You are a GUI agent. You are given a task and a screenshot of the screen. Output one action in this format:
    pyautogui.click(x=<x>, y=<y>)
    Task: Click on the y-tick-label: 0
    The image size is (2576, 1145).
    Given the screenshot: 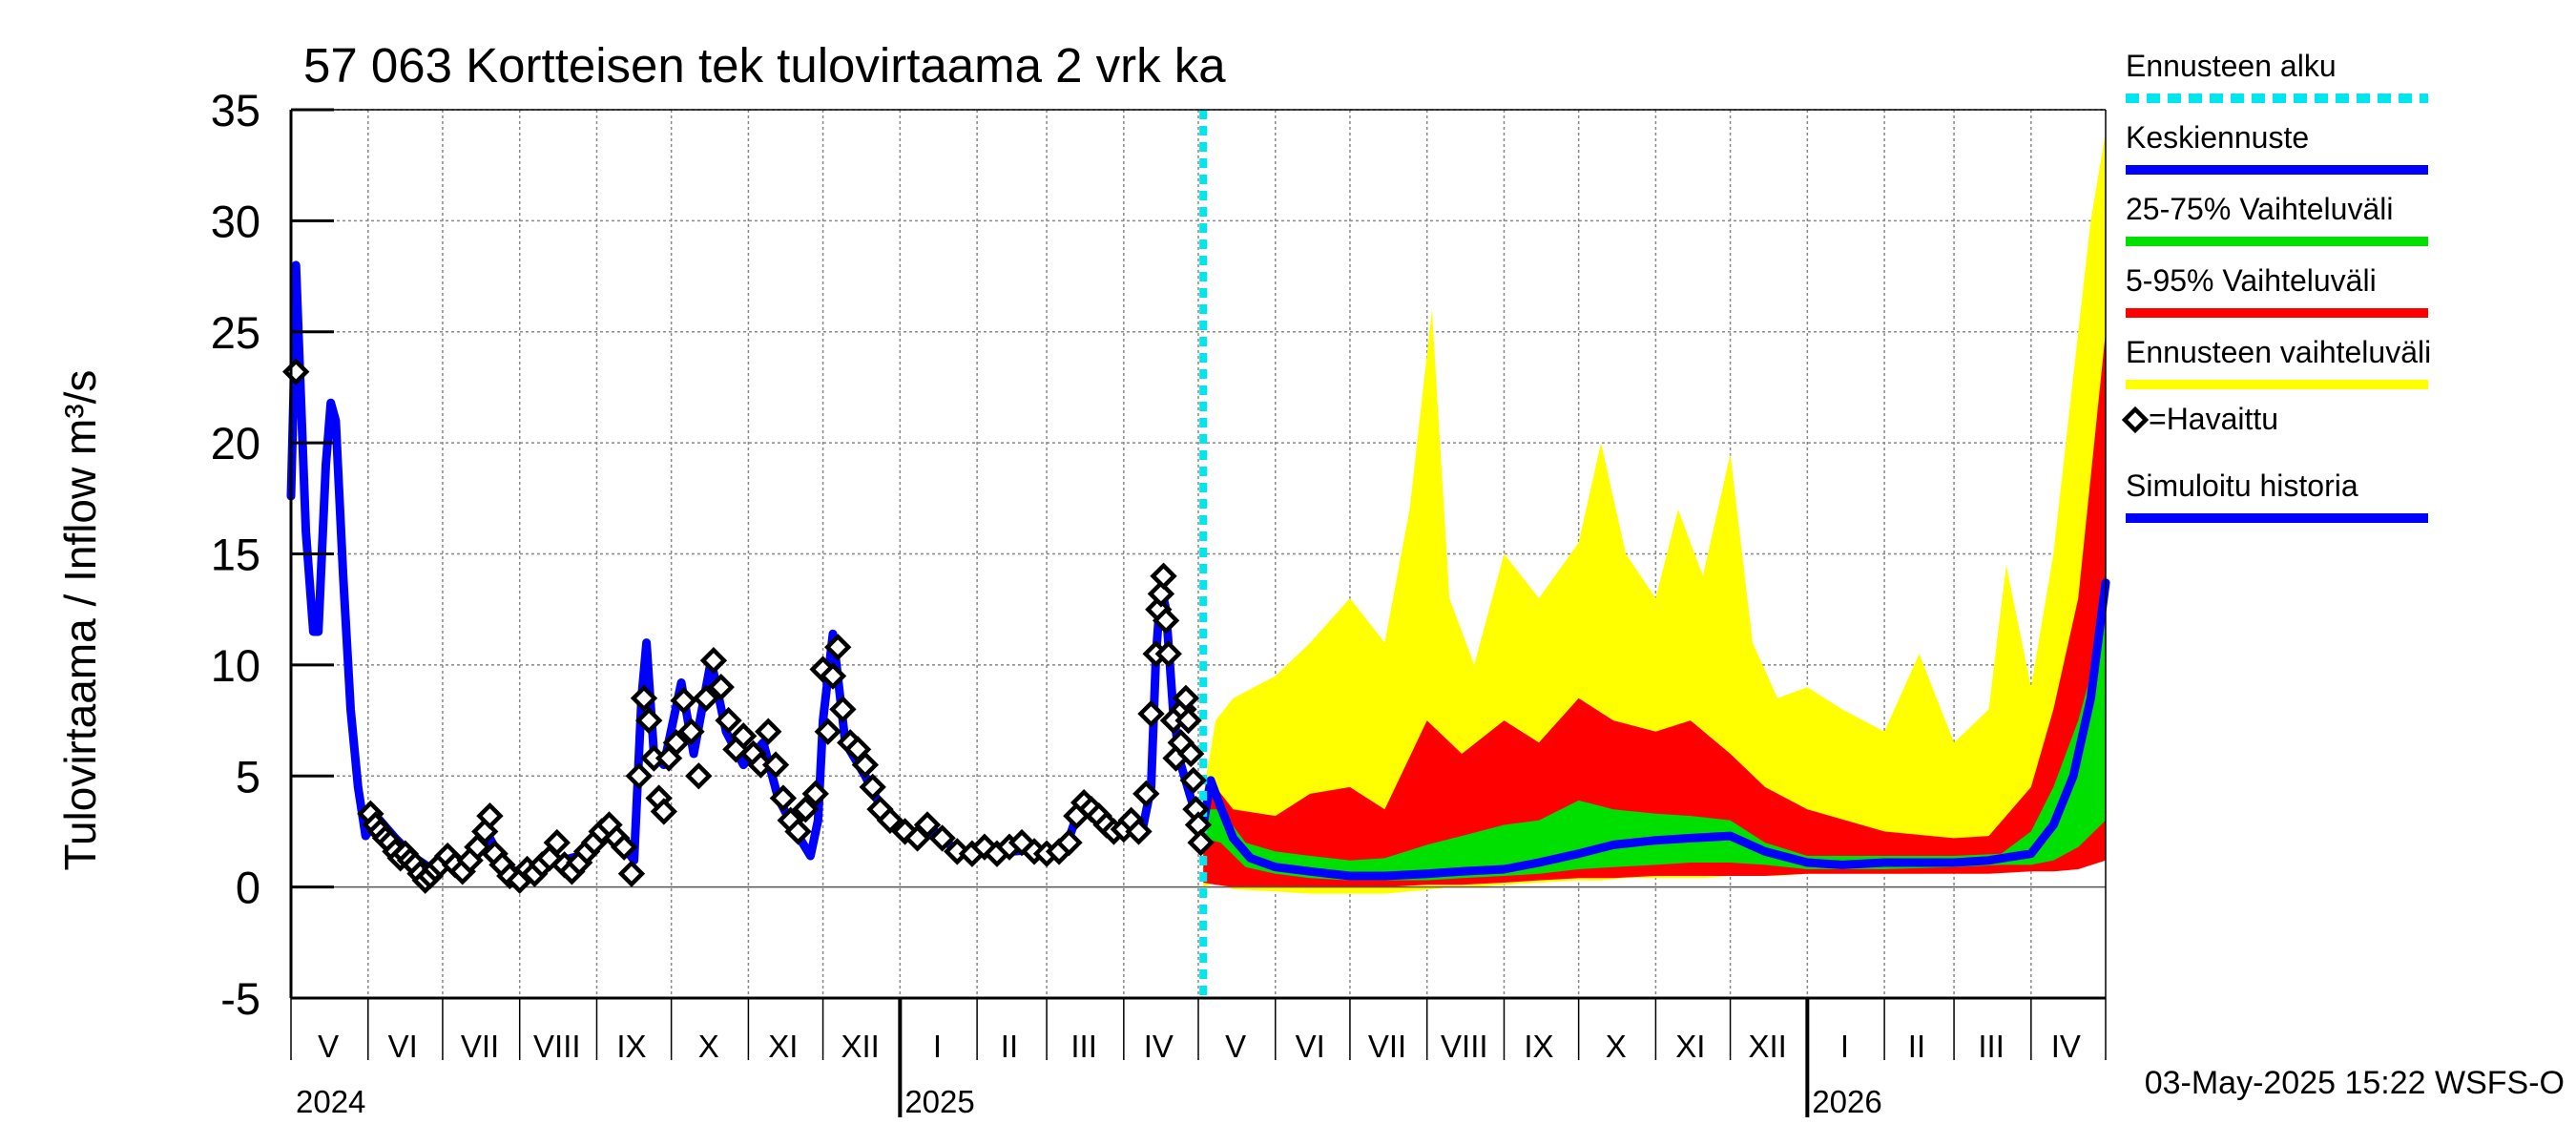 What is the action you would take?
    pyautogui.click(x=248, y=888)
    